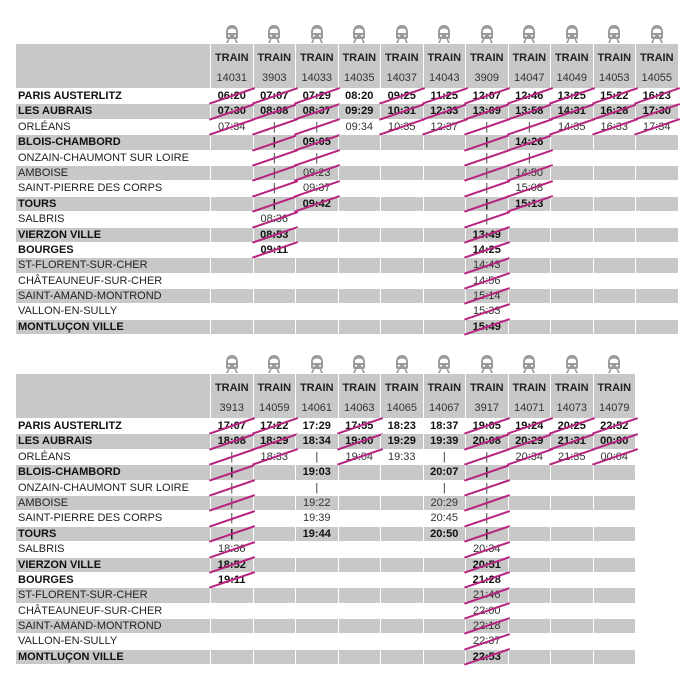 This screenshot has height=675, width=695. Describe the element at coordinates (529, 396) in the screenshot. I see `train-header: TRAIN 14071` at that location.